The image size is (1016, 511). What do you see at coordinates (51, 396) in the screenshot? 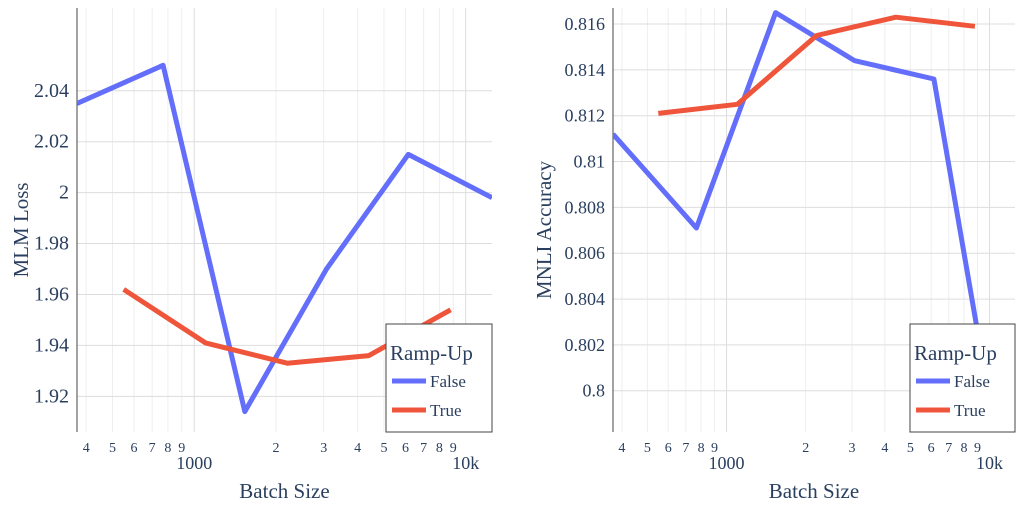
I see `y-tick-label: 1.92` at bounding box center [51, 396].